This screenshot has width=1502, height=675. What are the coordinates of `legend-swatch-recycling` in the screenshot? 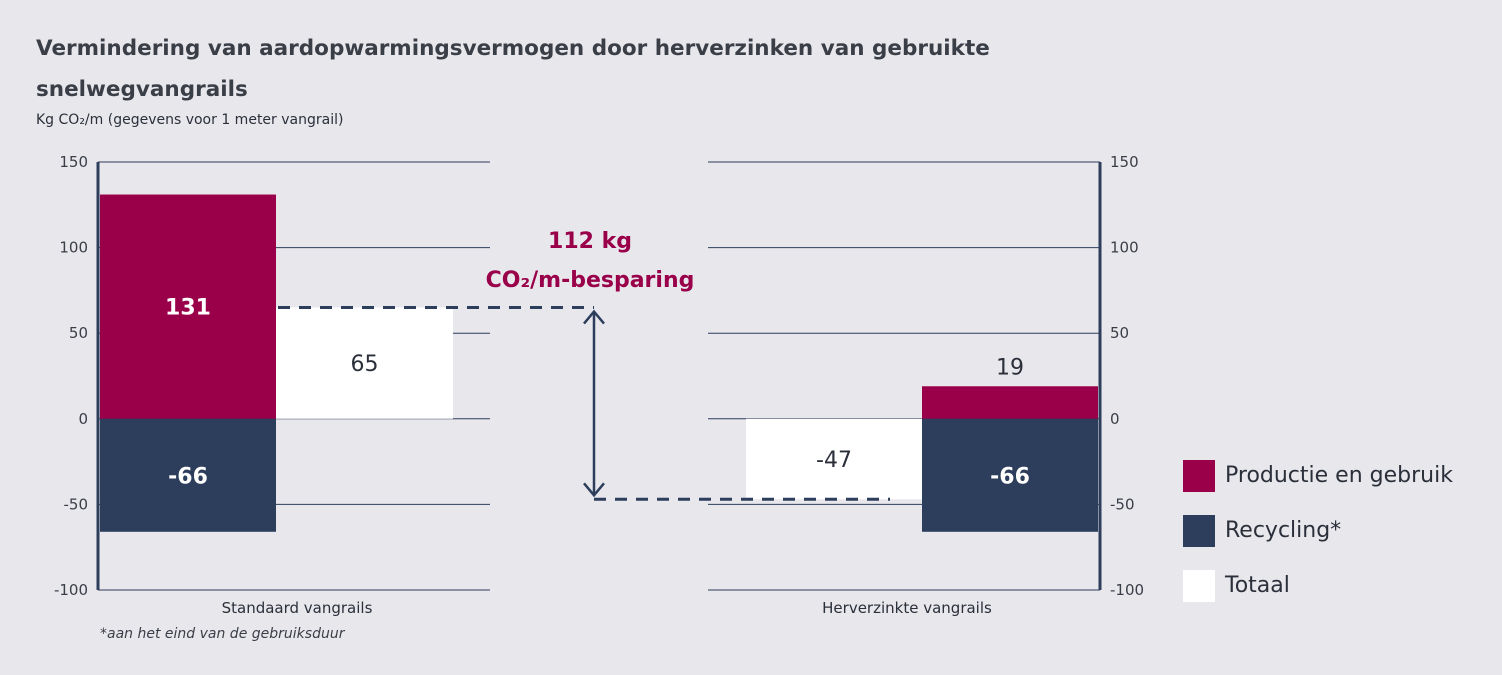 It's located at (1199, 530).